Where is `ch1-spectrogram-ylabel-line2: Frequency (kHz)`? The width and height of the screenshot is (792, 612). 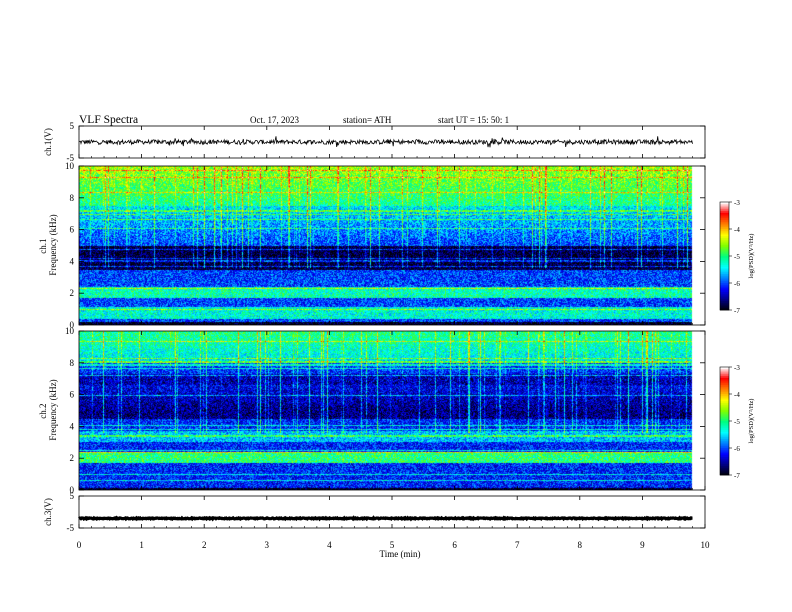 ch1-spectrogram-ylabel-line2: Frequency (kHz) is located at coordinates (53, 244).